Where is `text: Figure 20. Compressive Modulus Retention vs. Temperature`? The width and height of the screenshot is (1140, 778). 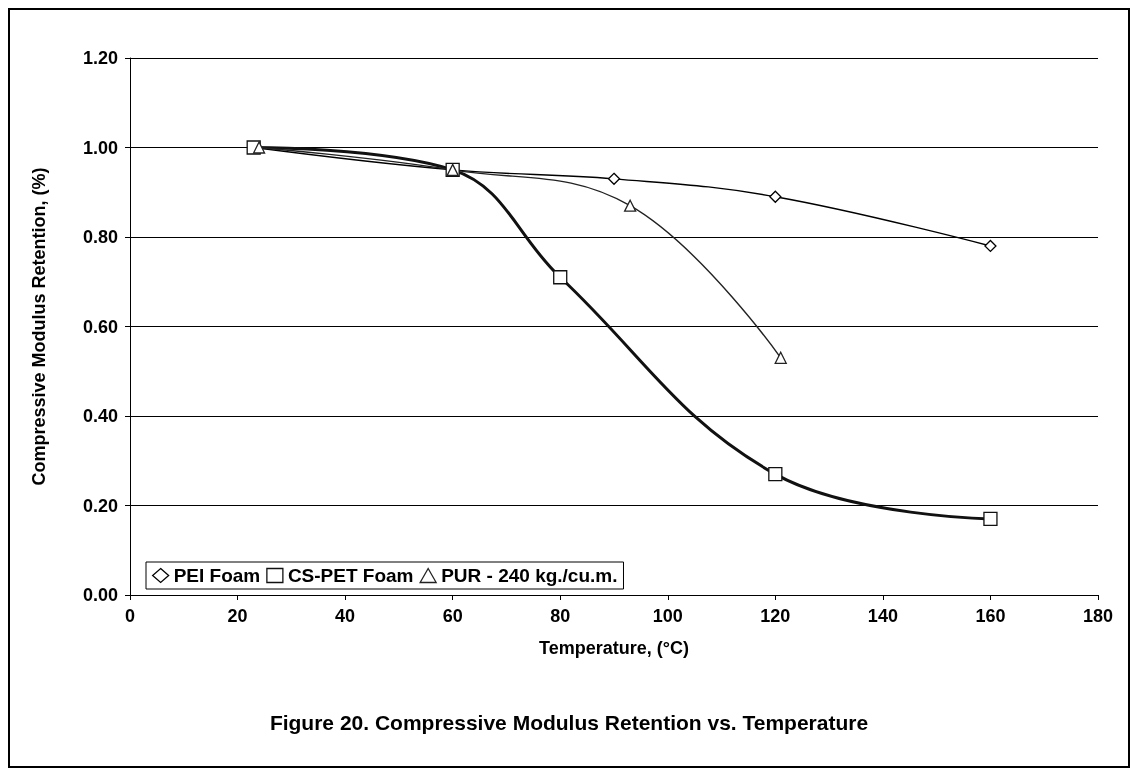
text: Figure 20. Compressive Modulus Retention vs. Temperature is located at coordinates (569, 722).